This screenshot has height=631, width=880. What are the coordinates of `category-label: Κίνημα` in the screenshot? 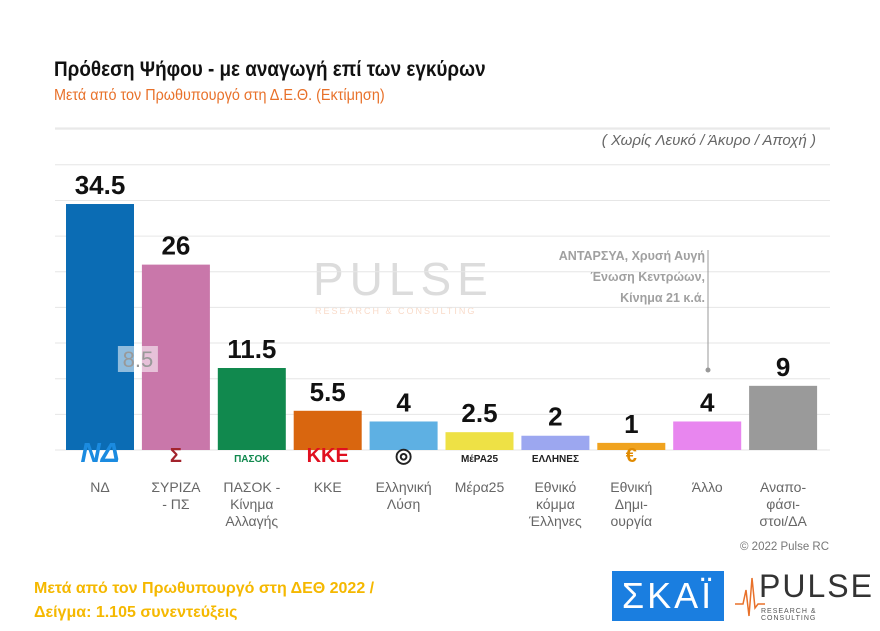 It's located at (251, 504).